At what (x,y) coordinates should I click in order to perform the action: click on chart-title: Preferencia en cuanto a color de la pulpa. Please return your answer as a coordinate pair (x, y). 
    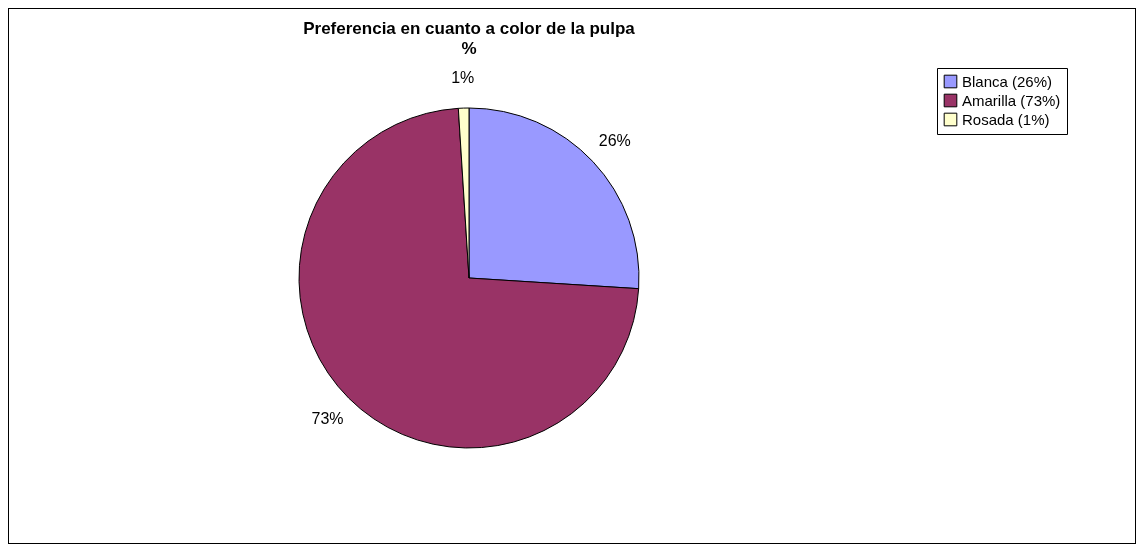
    Looking at the image, I should click on (469, 28).